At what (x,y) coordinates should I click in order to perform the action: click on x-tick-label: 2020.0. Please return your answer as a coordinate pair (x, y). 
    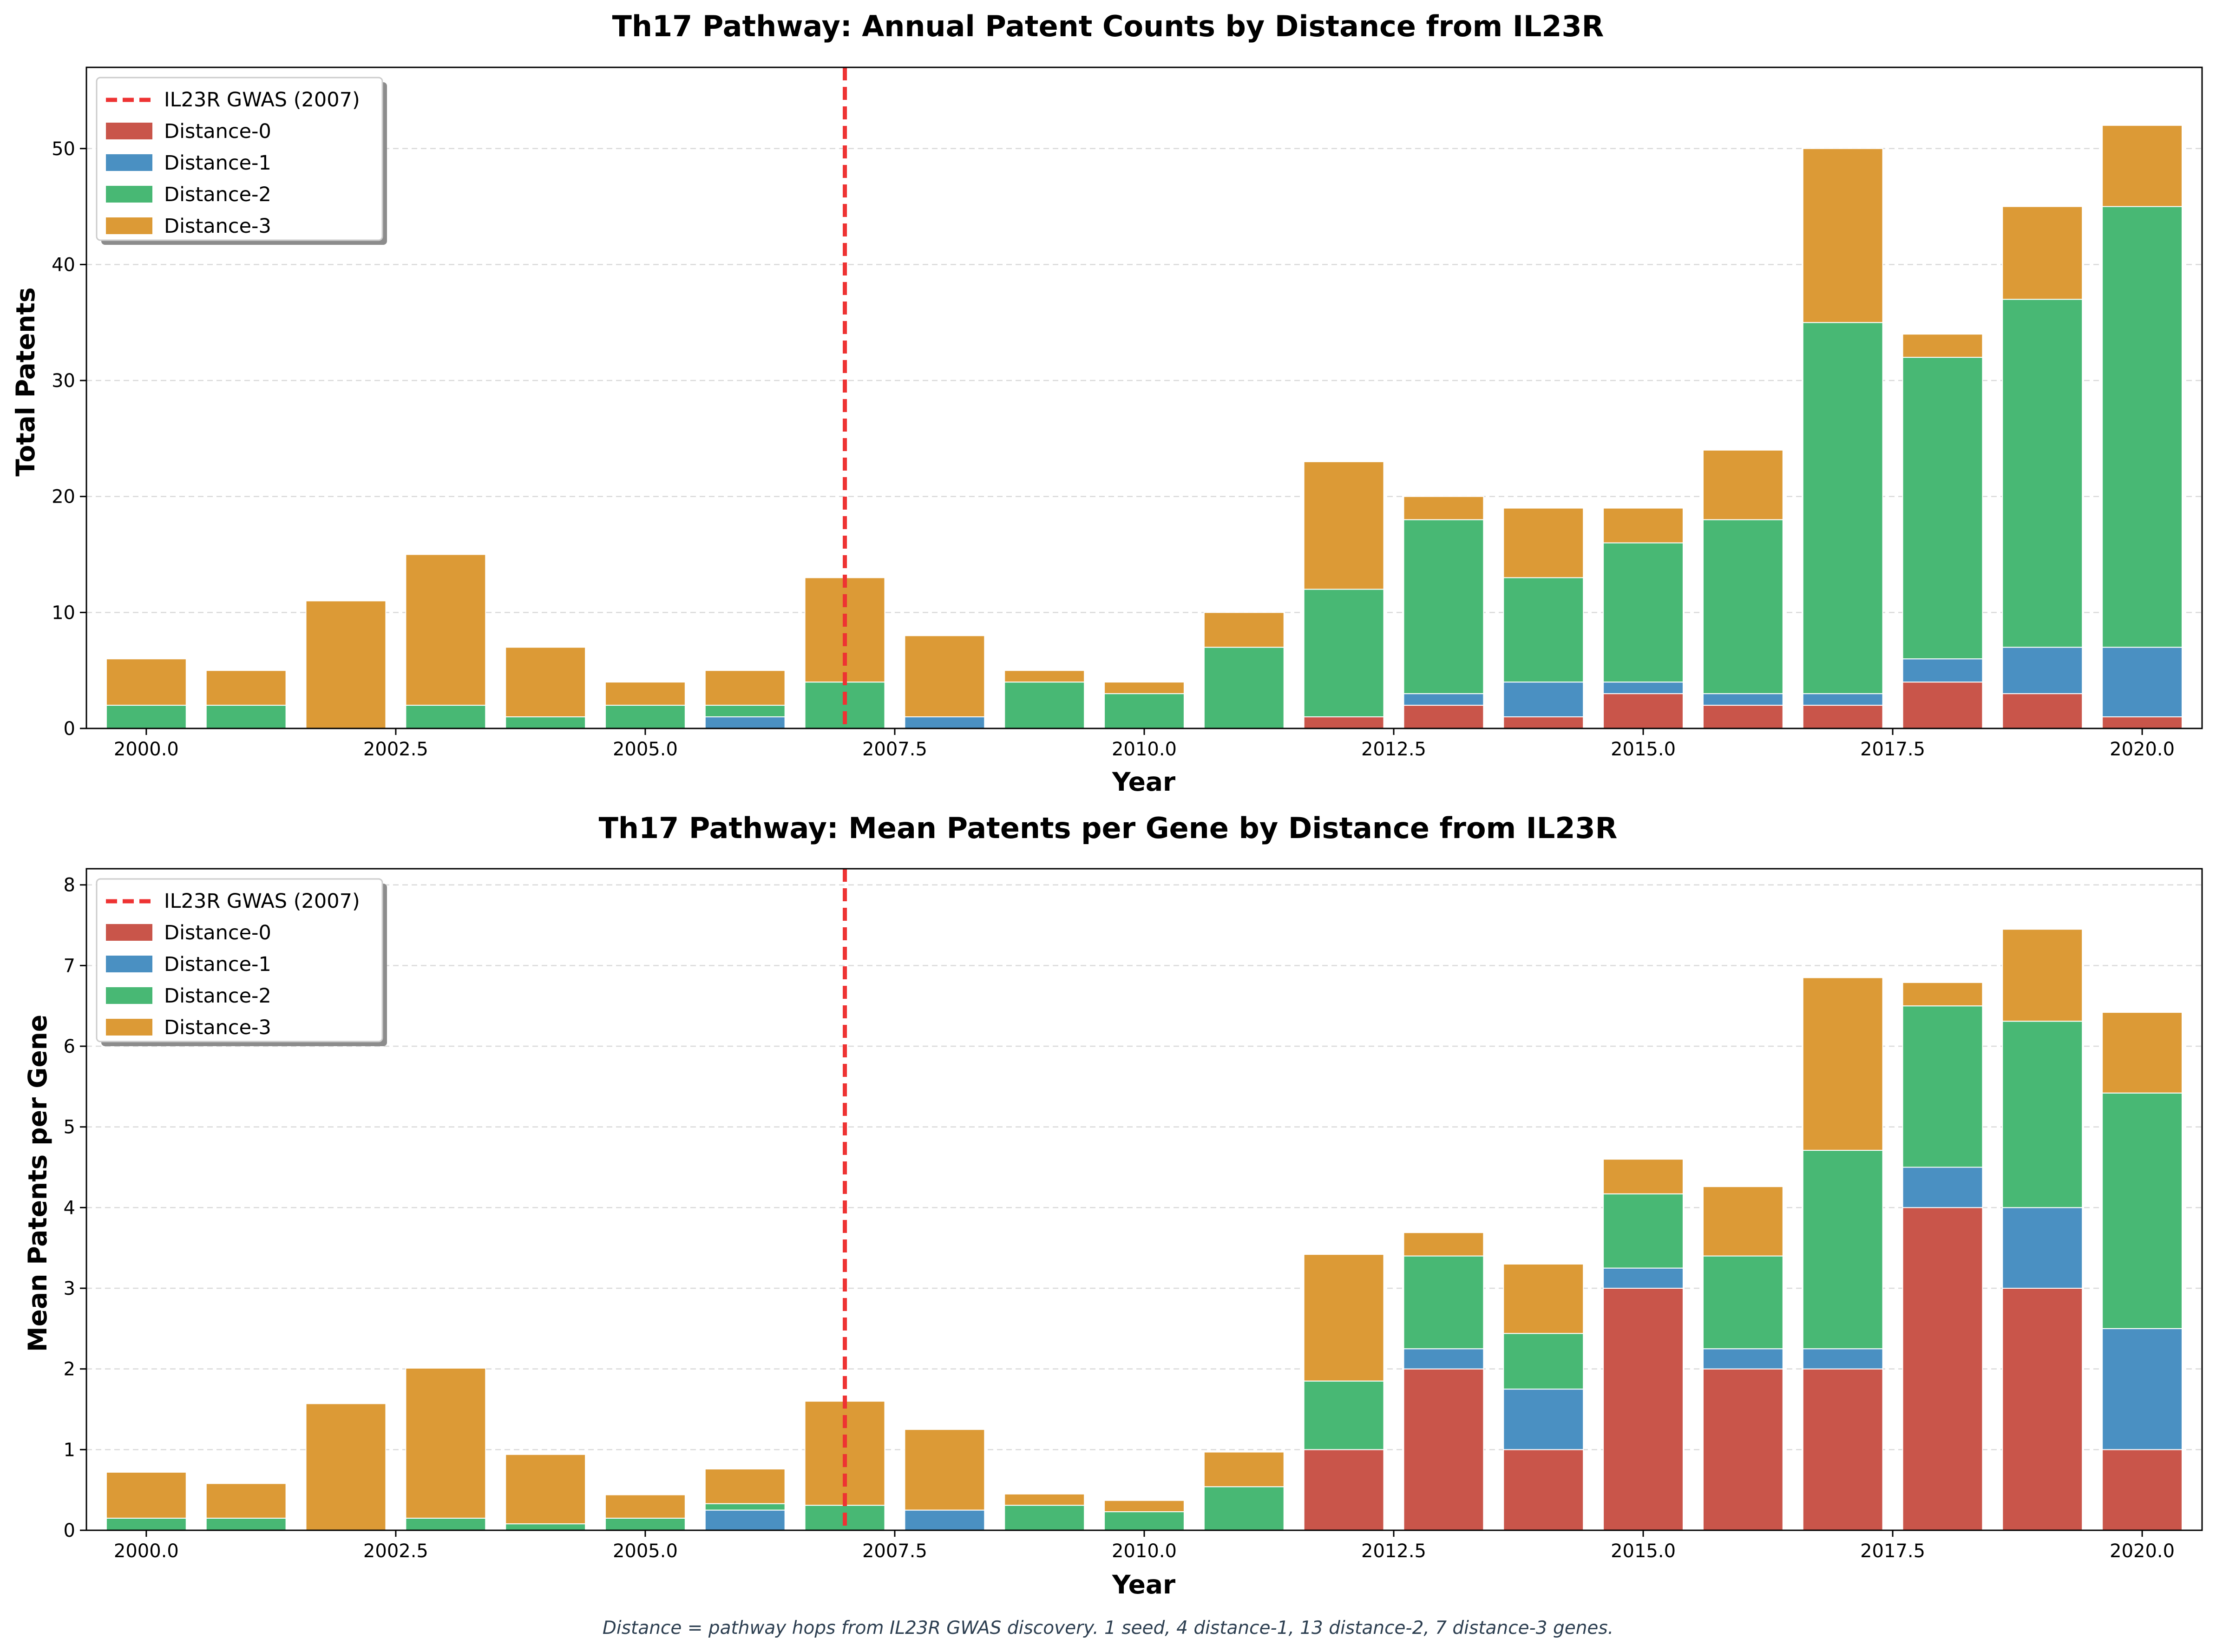
    Looking at the image, I should click on (2142, 750).